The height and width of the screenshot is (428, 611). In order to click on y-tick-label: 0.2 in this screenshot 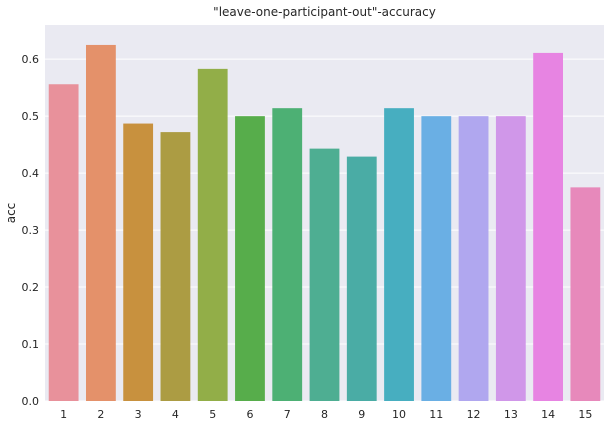, I will do `click(31, 287)`.